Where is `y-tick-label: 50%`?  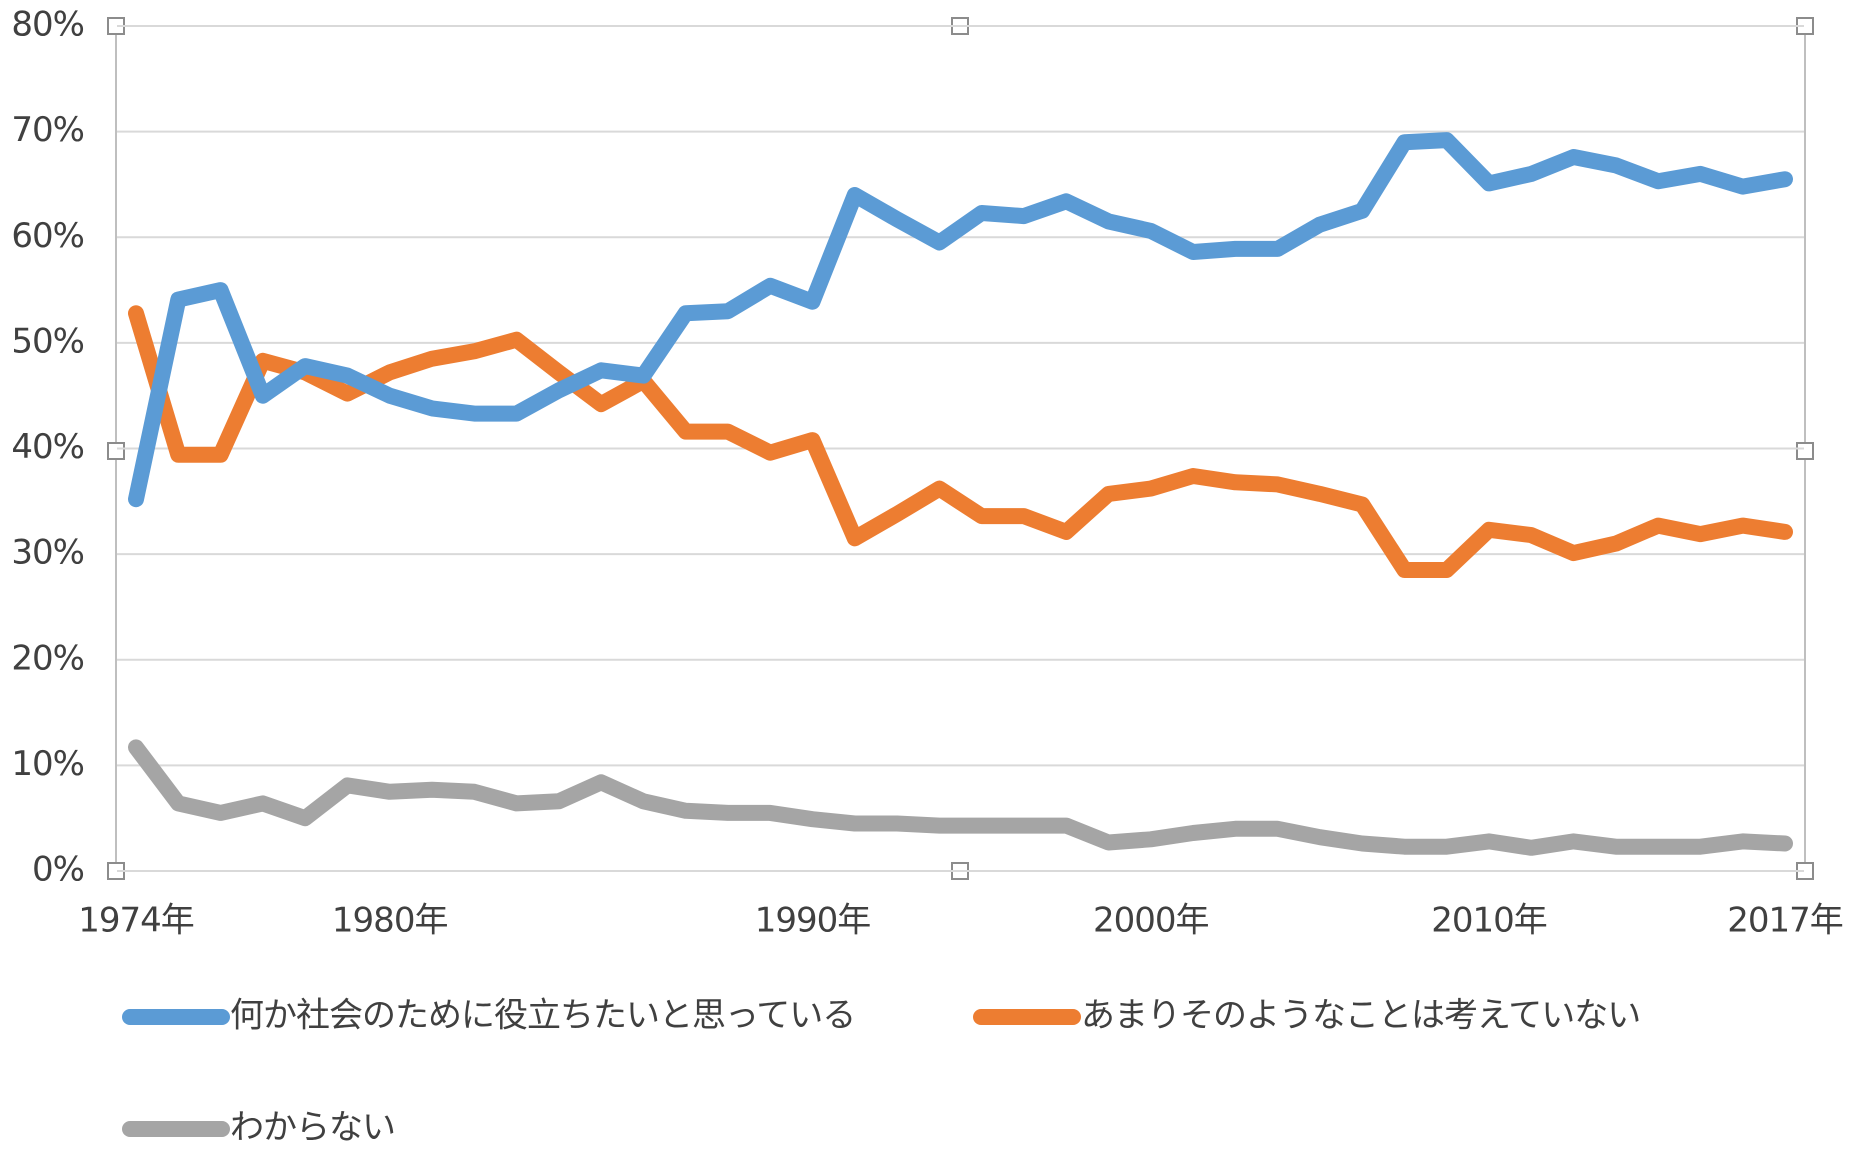 y-tick-label: 50% is located at coordinates (47, 341).